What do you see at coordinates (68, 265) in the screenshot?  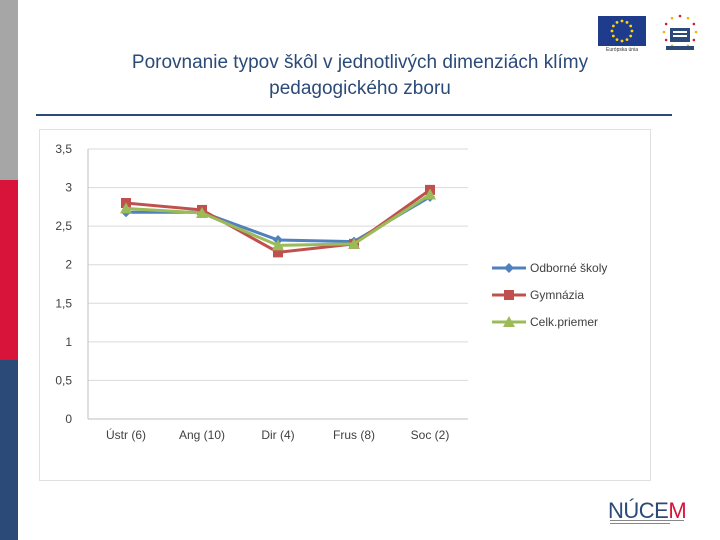 I see `y-tick-label: 2` at bounding box center [68, 265].